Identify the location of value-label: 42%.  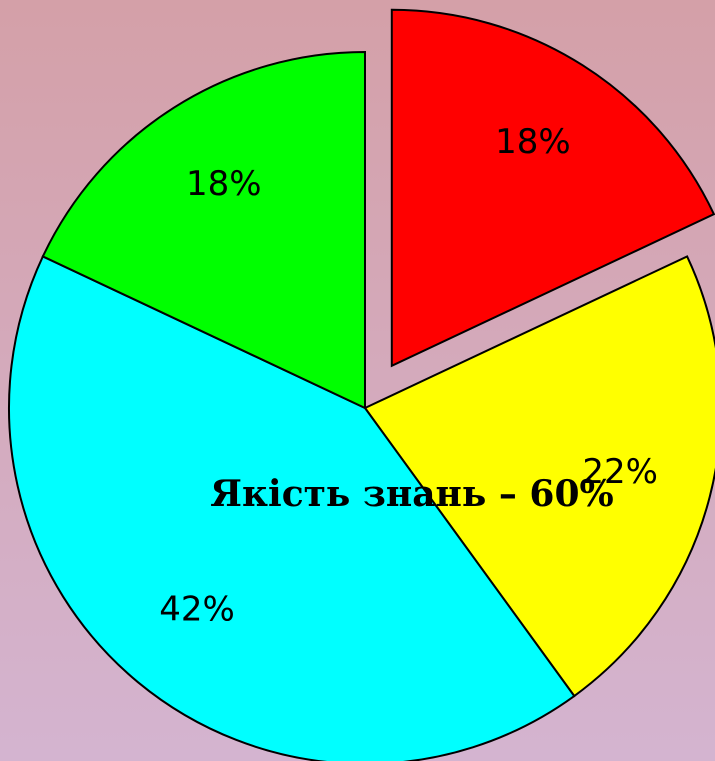
(197, 609).